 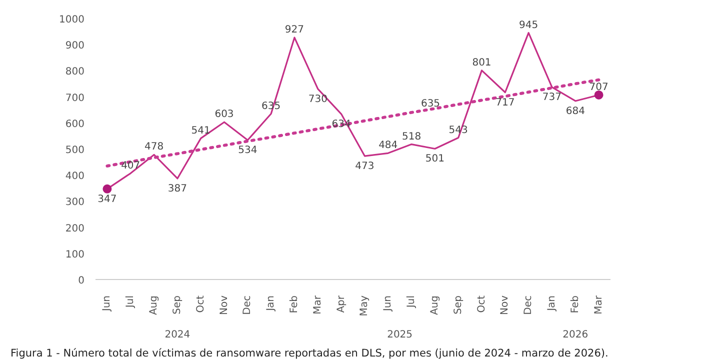 I want to click on data-label: 737, so click(x=552, y=98).